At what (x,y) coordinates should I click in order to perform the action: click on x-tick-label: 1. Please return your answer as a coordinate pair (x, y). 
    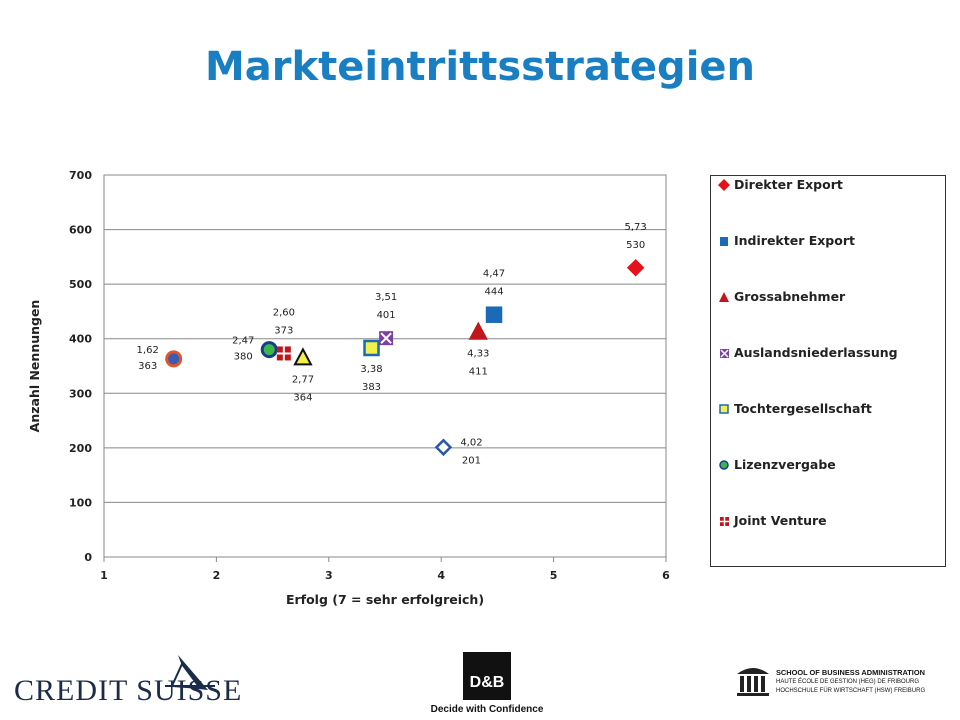
    Looking at the image, I should click on (104, 575).